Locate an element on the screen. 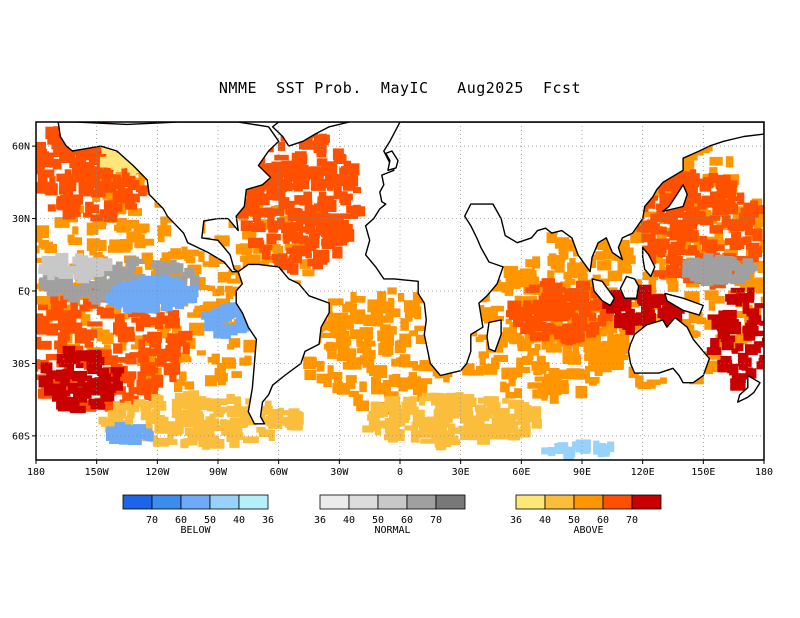  lon-tick-label: 120E is located at coordinates (643, 472).